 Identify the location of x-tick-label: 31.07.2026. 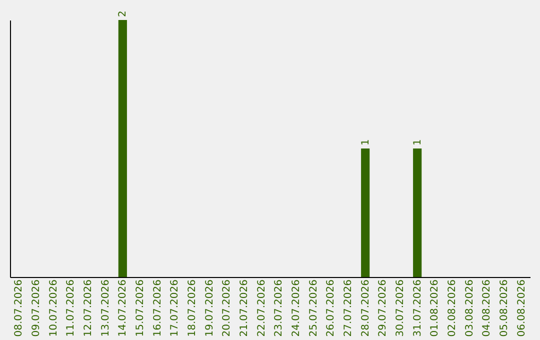
(418, 308).